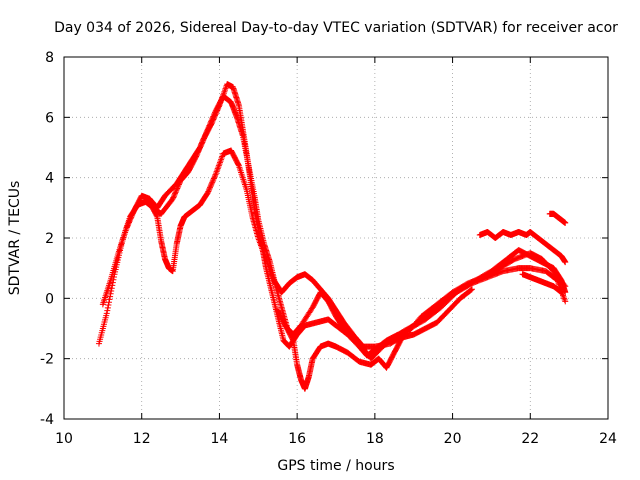  Describe the element at coordinates (335, 466) in the screenshot. I see `x-axis-label: GPS time / hours` at that location.